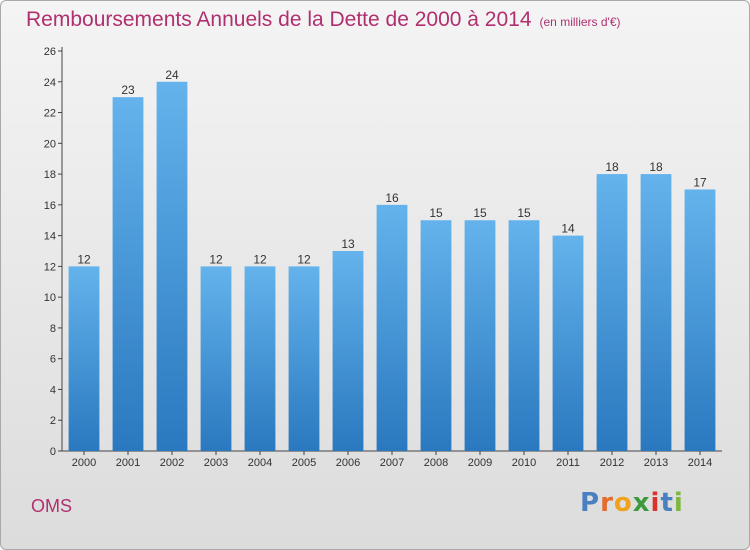 This screenshot has width=750, height=550. I want to click on y-tick-label: 14, so click(50, 237).